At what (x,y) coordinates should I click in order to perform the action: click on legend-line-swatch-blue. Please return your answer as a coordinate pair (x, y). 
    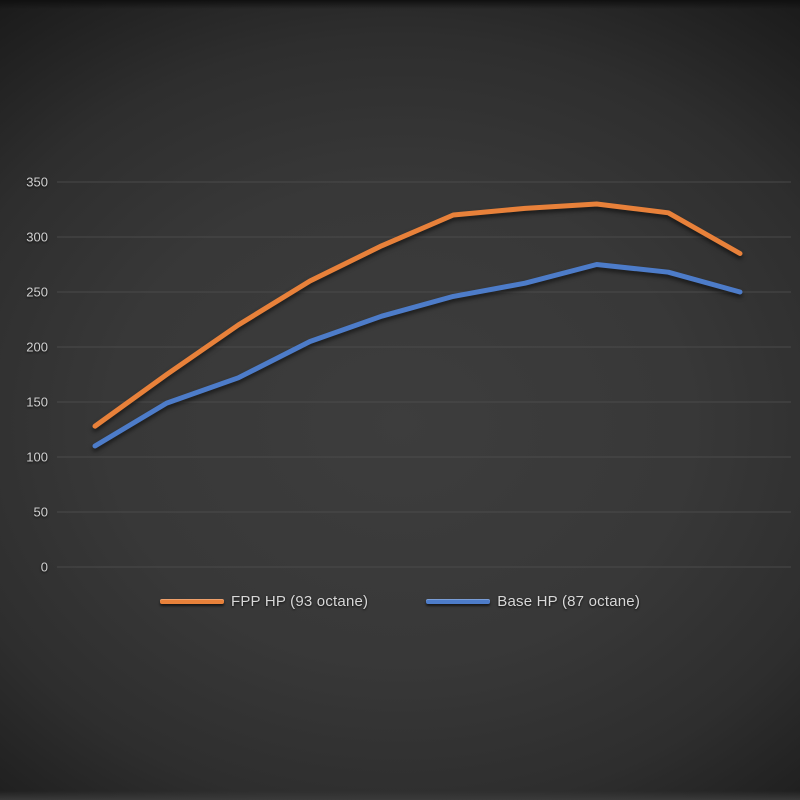
    Looking at the image, I should click on (458, 601).